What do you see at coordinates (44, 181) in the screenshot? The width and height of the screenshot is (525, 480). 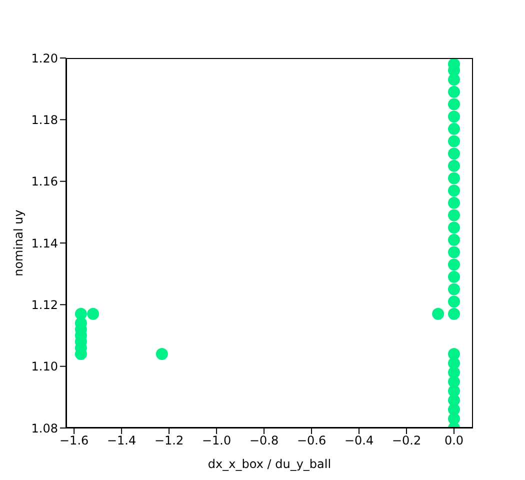 I see `y-tick-label: 1.16` at bounding box center [44, 181].